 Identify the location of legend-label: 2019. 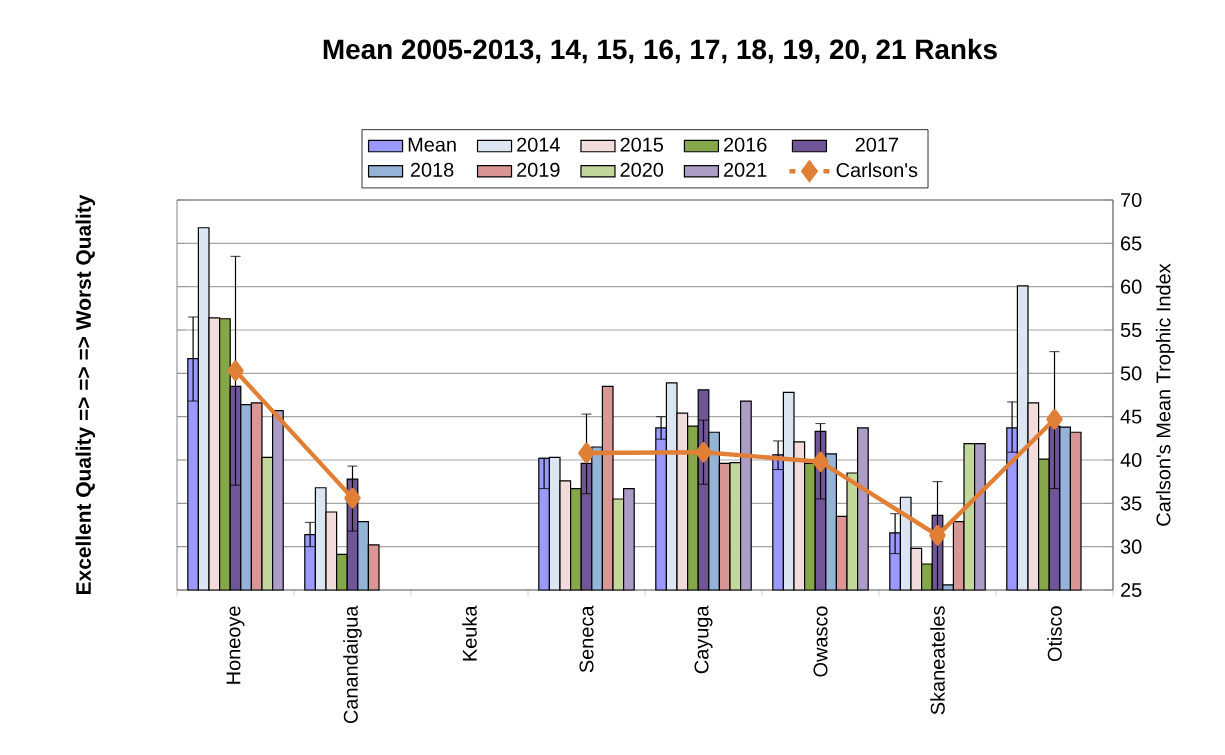
(538, 169).